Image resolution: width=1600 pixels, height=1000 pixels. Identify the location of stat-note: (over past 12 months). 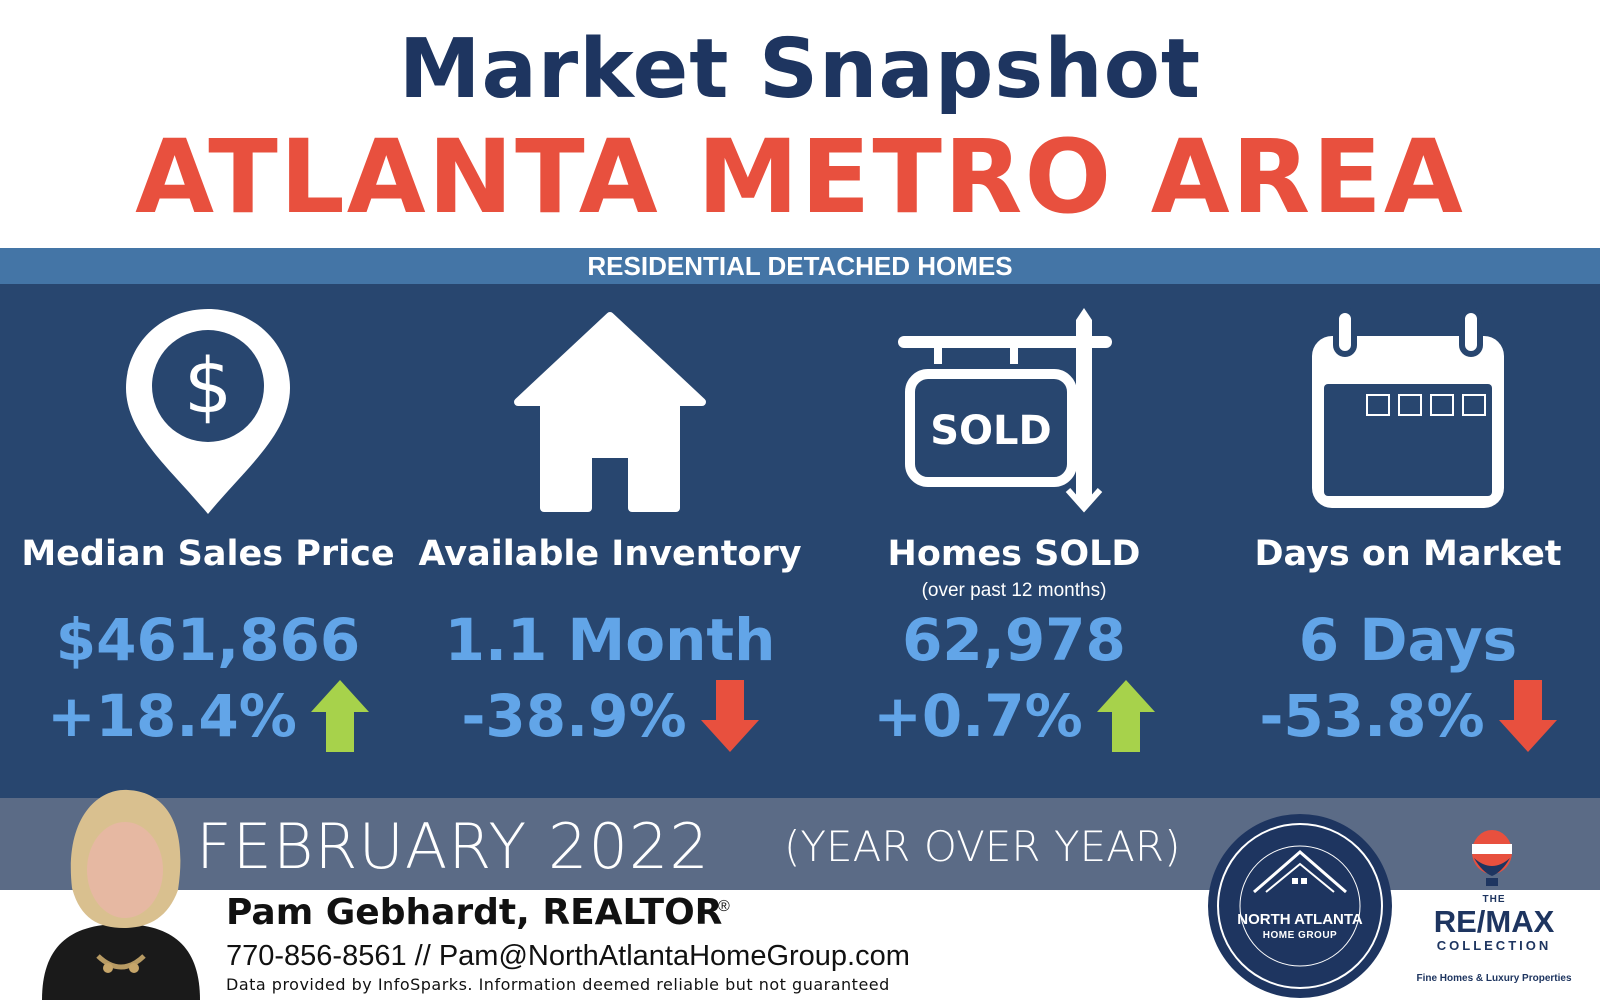
(1014, 590).